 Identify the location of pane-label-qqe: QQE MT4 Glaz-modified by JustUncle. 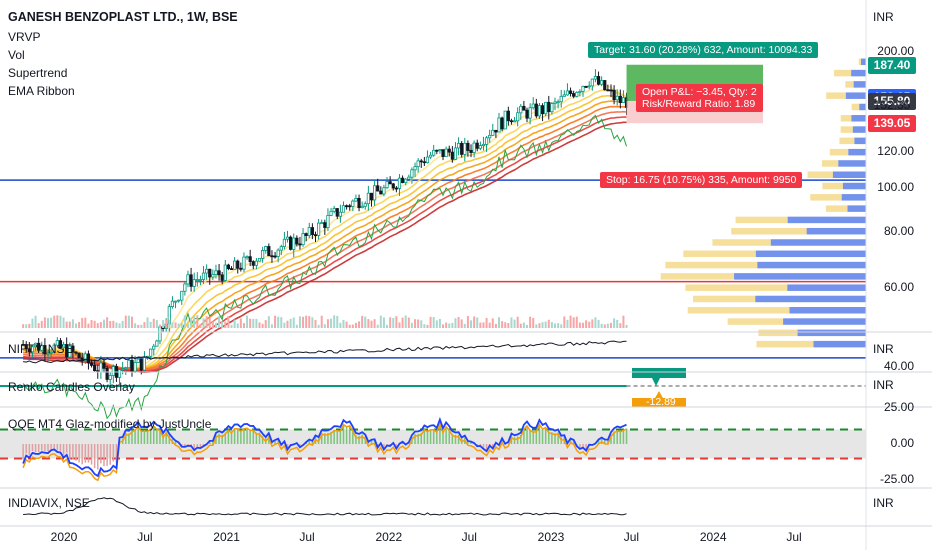
(110, 424).